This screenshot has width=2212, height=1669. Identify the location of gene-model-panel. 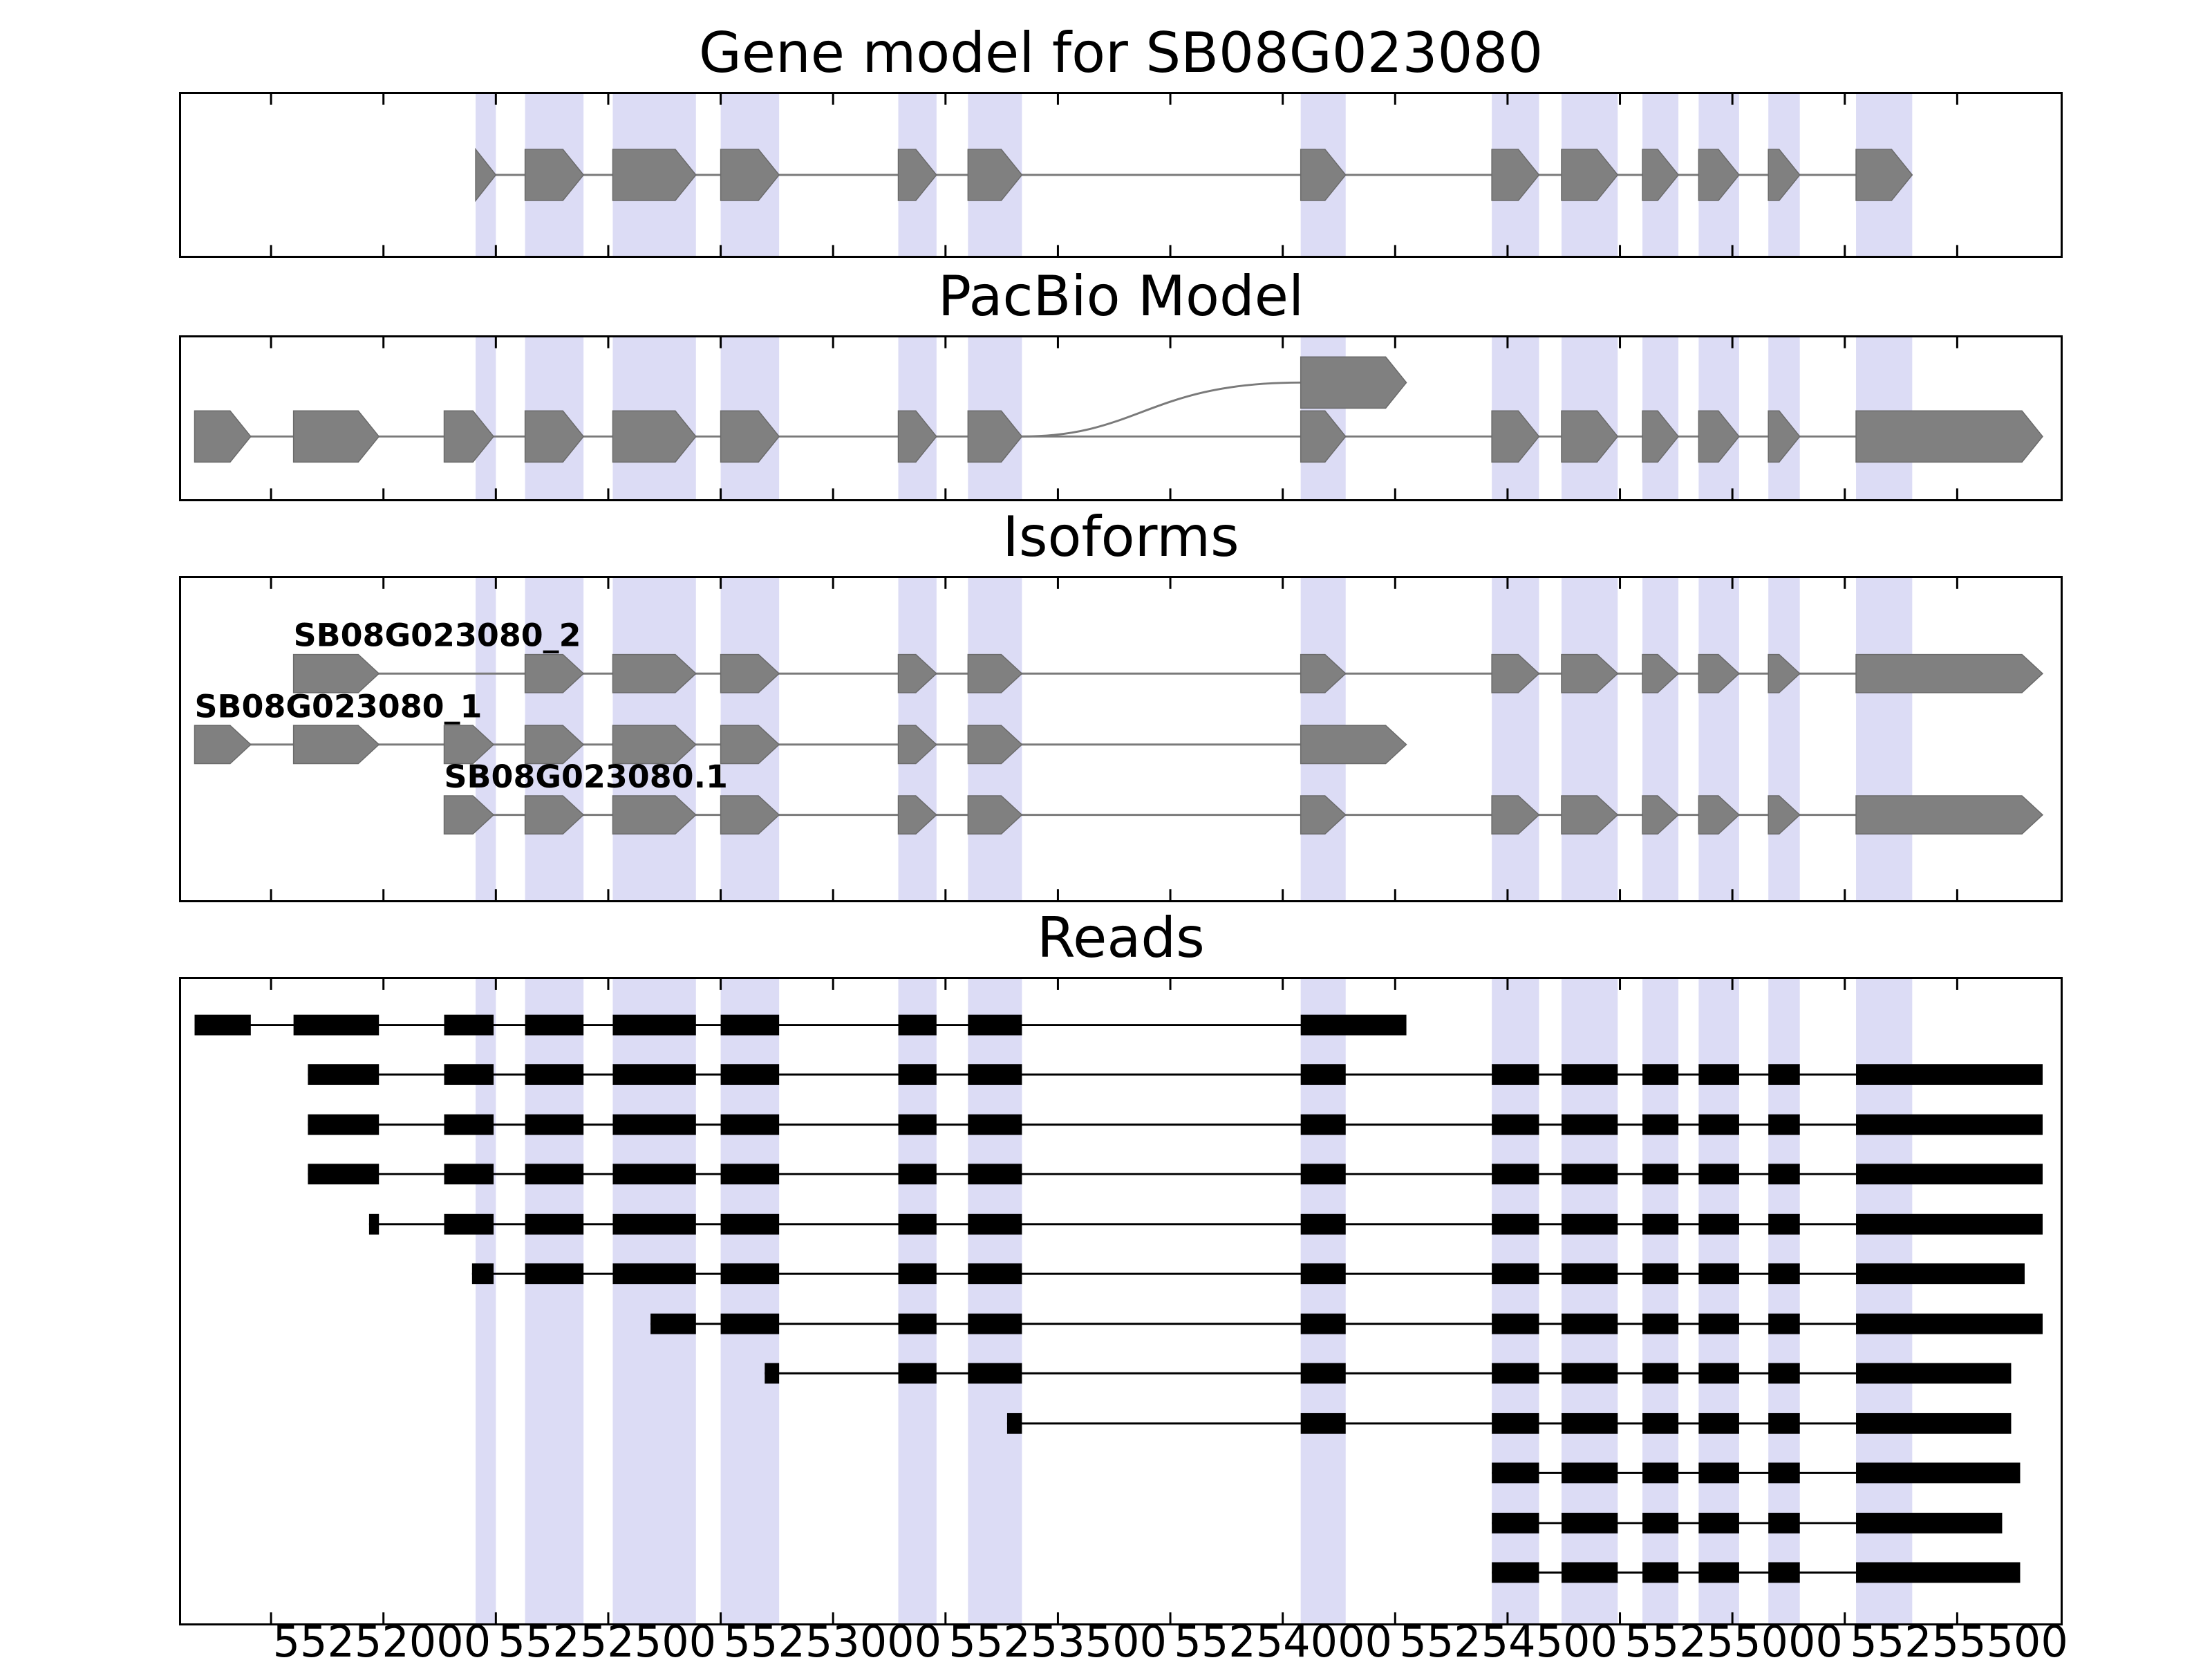
(1121, 175).